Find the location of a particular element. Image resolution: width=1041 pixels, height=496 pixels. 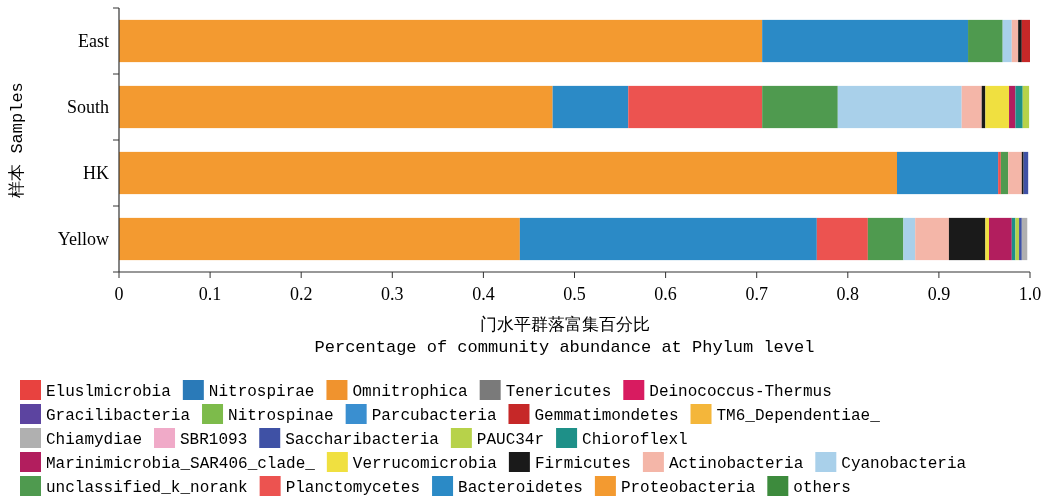

legend-label: Gemmatimondetes is located at coordinates (606, 416).